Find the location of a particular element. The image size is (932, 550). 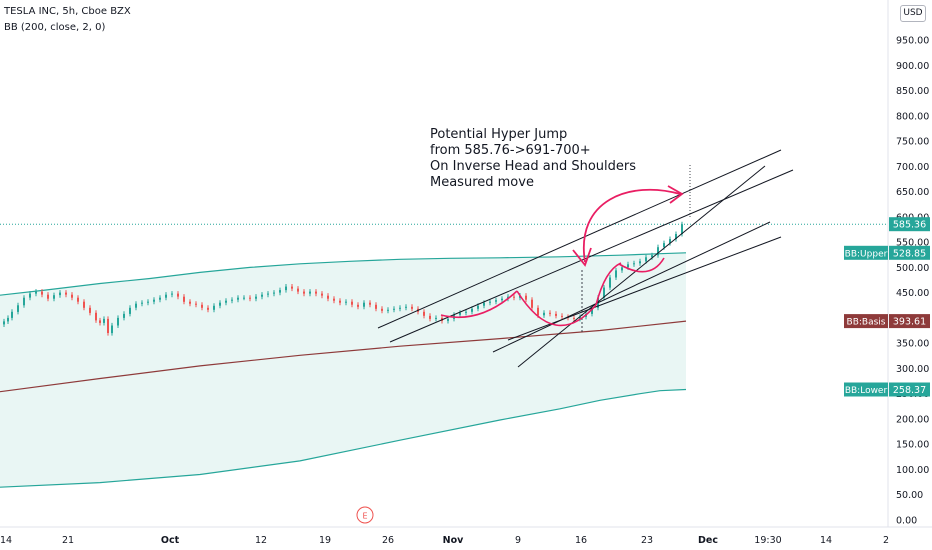

x-tick-label: 12 is located at coordinates (261, 540).